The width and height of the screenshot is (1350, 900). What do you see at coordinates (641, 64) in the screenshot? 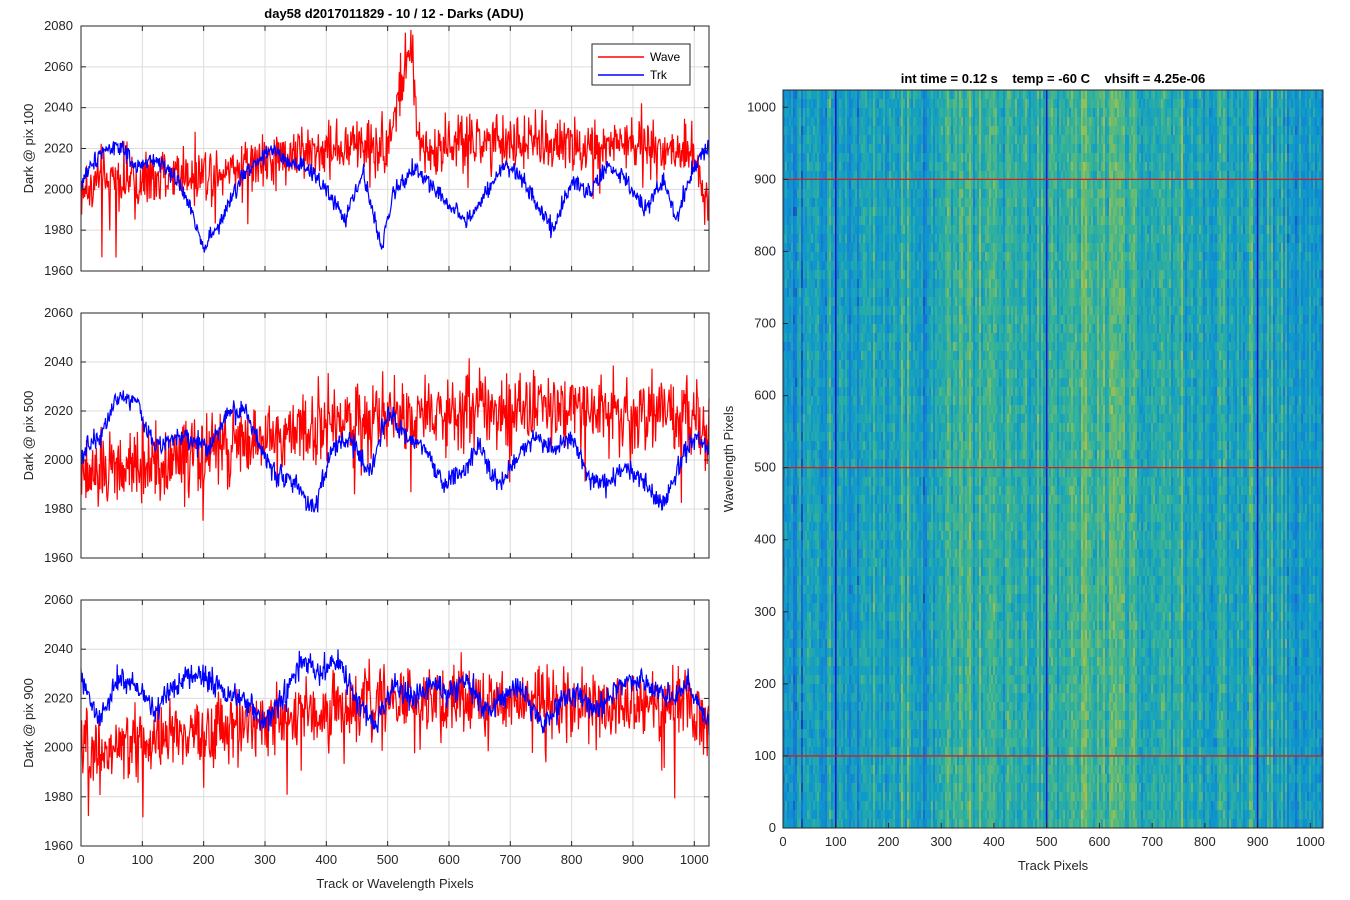
I see `legend: Wave Trk` at bounding box center [641, 64].